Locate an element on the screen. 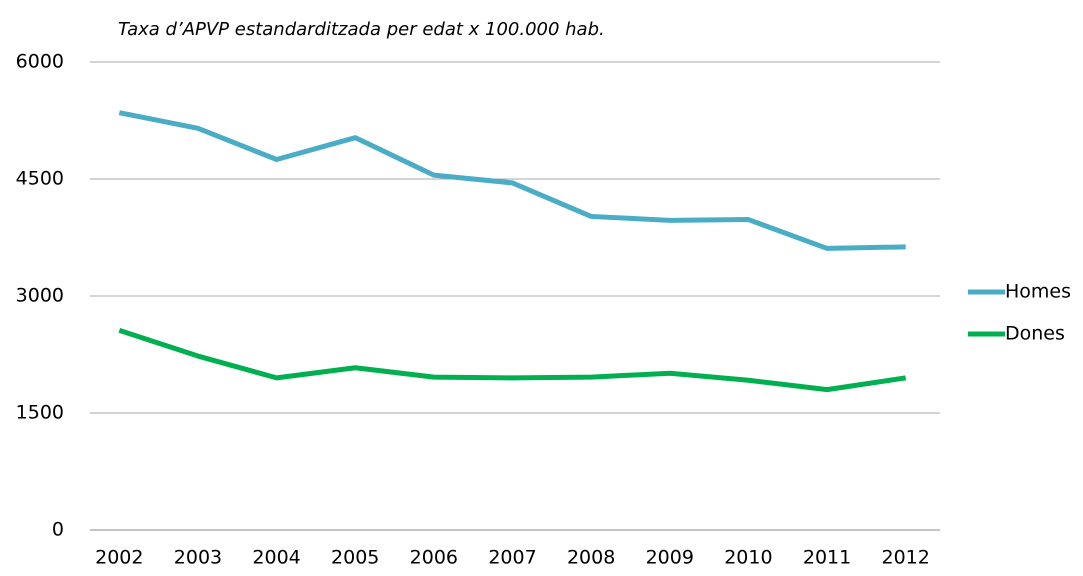  line-series is located at coordinates (512, 360).